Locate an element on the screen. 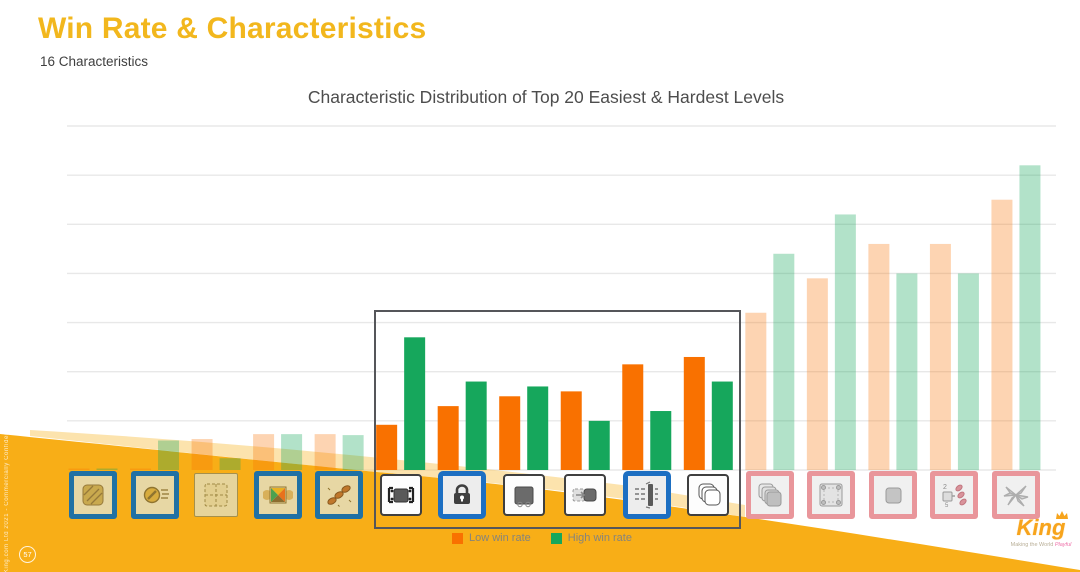  bar-low-plain-block is located at coordinates (879, 356).